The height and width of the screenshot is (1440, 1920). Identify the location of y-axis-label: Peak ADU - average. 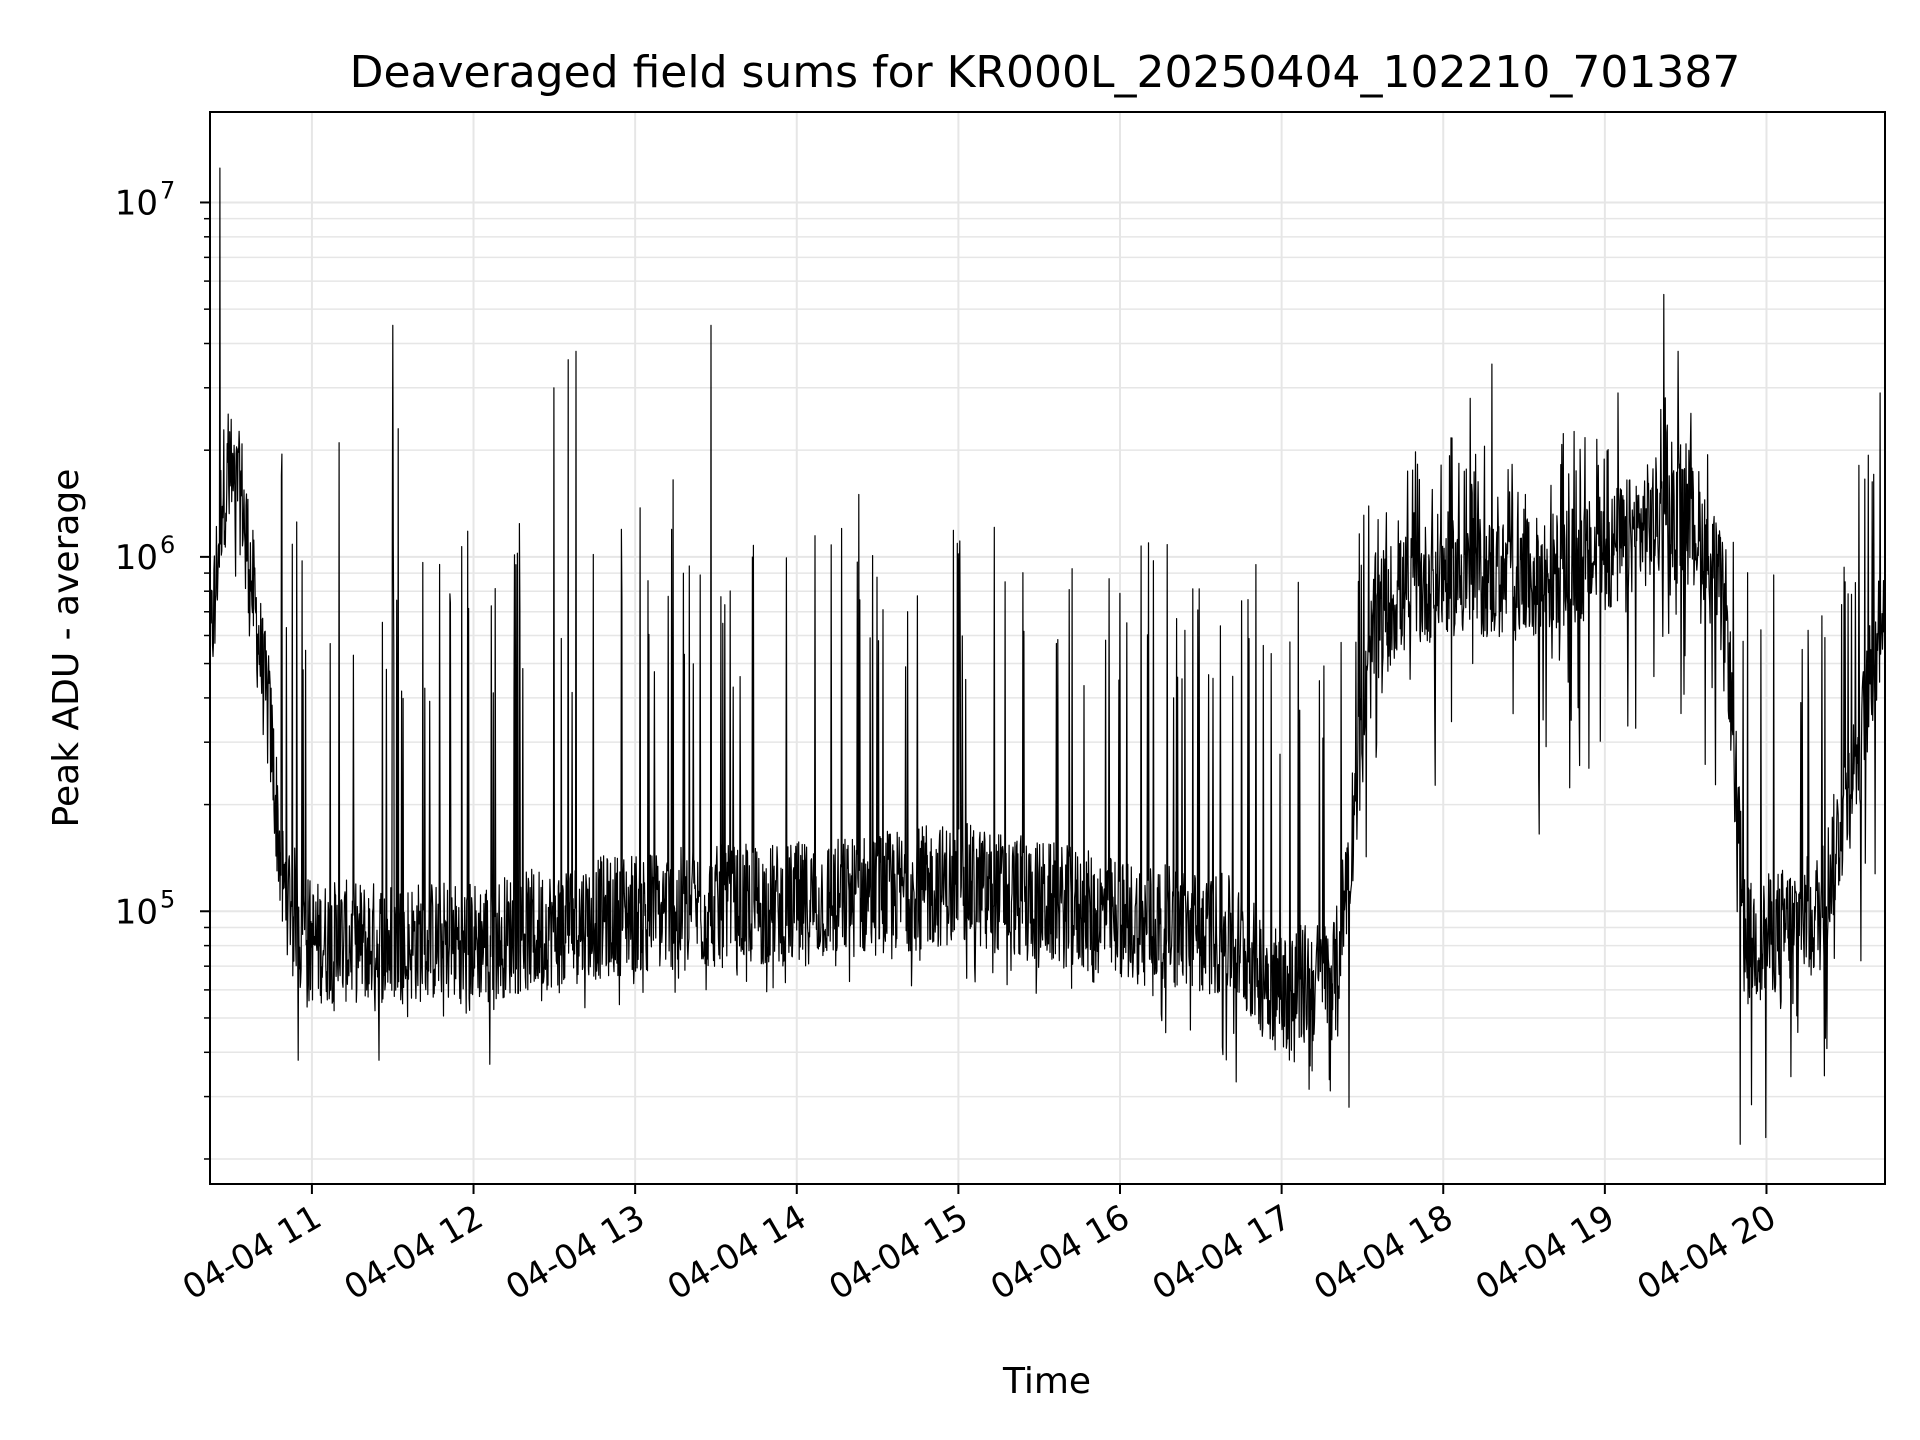
(66, 648).